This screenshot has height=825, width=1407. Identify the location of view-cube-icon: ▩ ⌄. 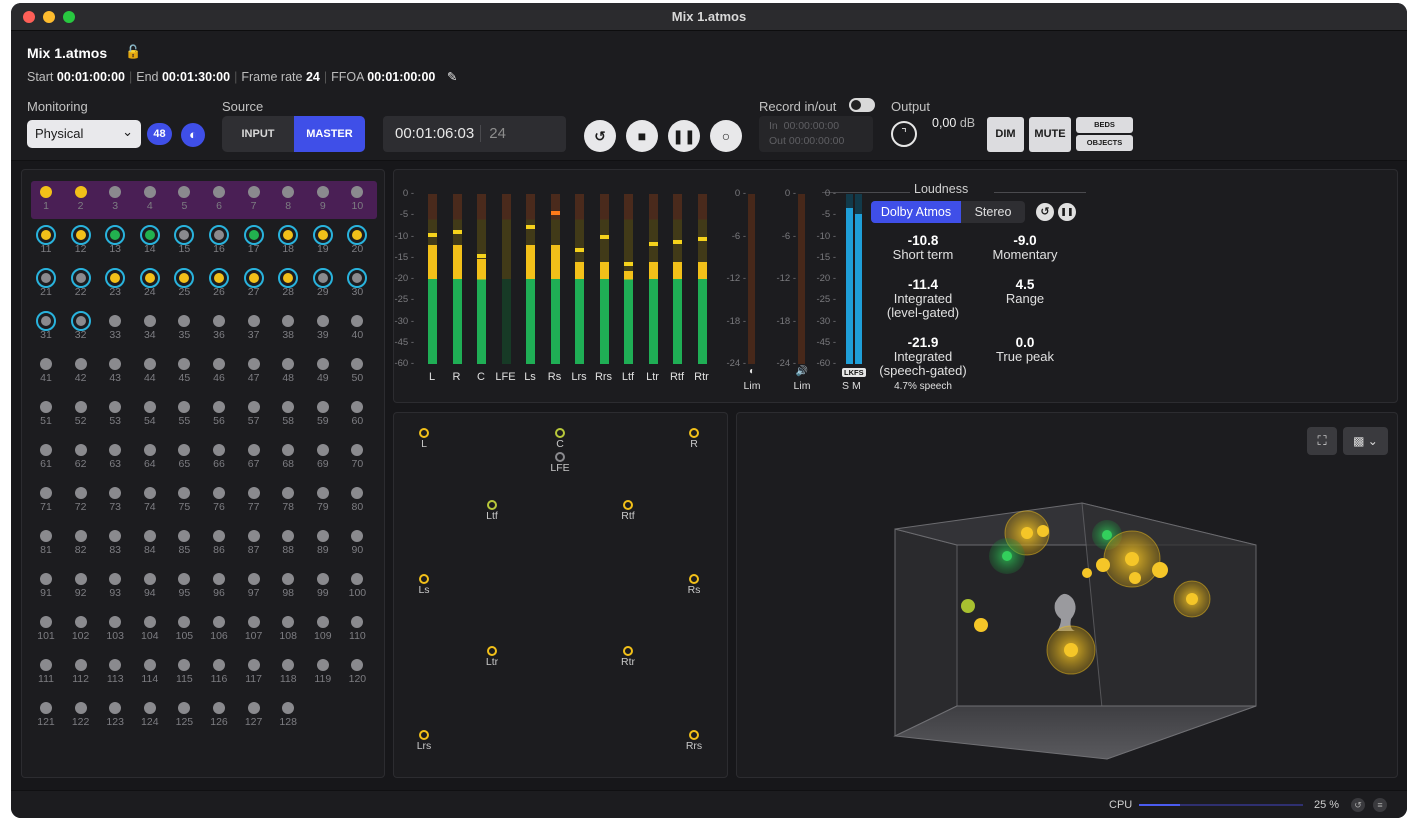
(1365, 441).